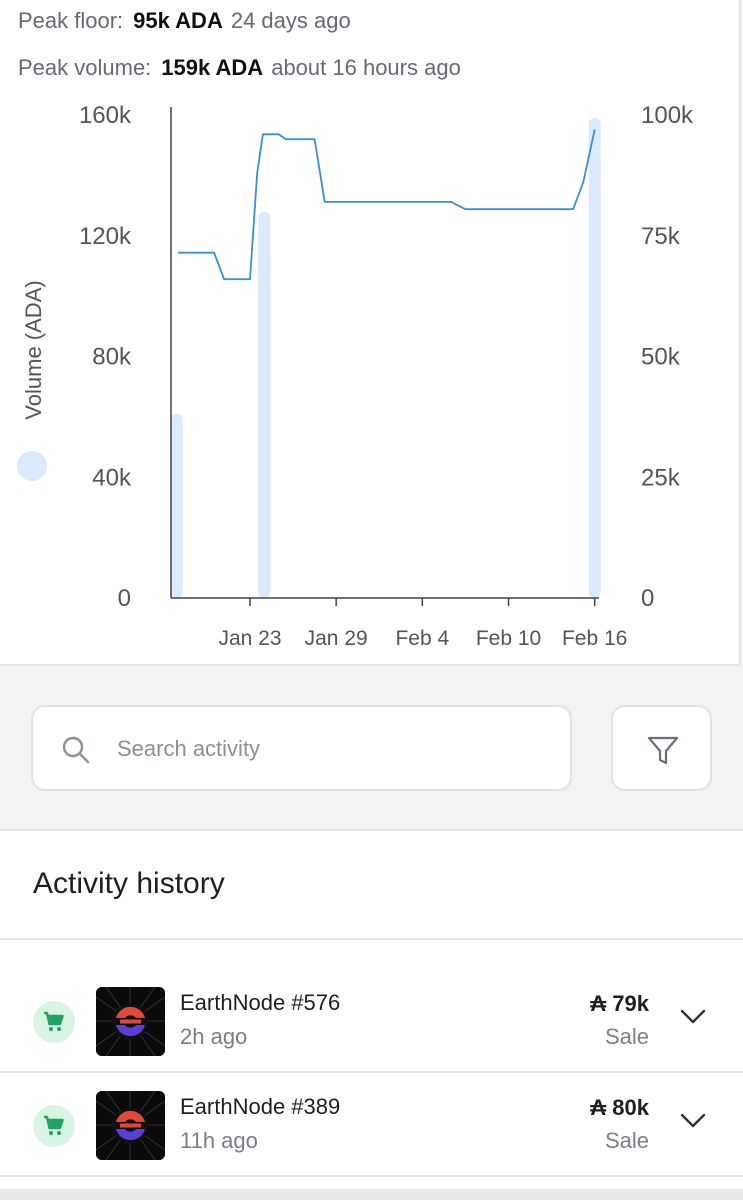  Describe the element at coordinates (76, 750) in the screenshot. I see `search-icon` at that location.